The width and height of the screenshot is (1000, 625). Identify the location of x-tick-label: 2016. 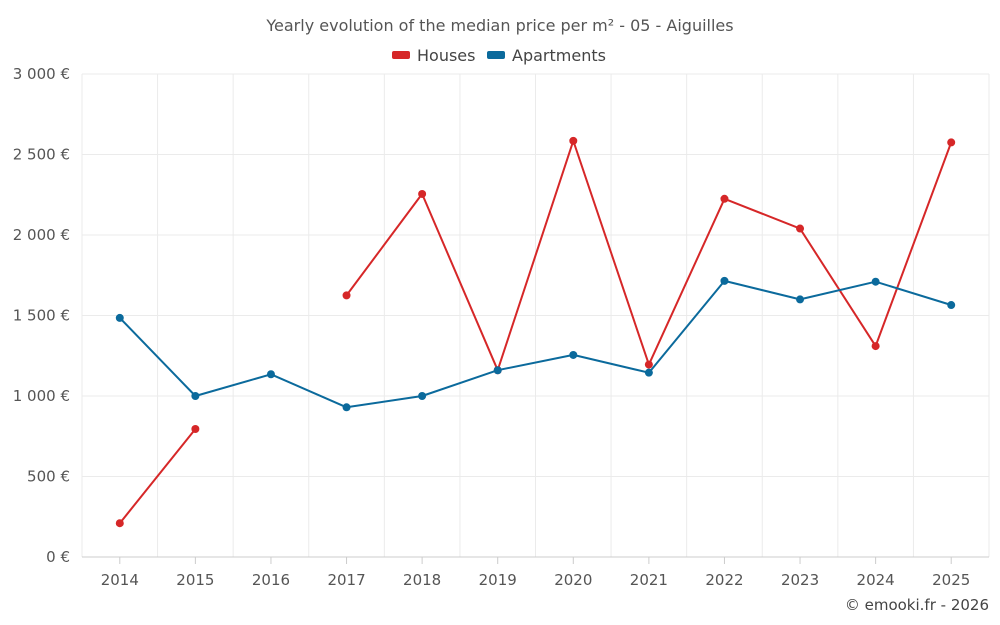
(271, 580).